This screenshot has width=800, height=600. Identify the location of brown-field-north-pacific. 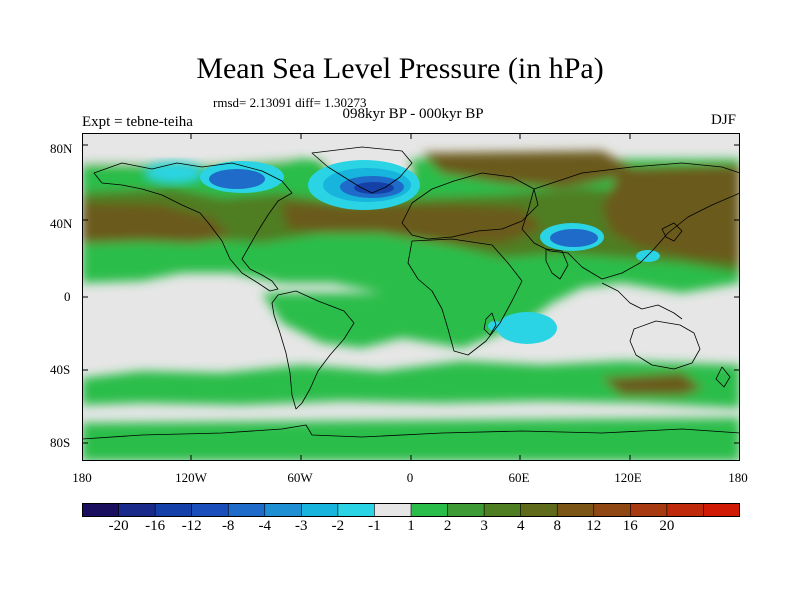
(157, 223).